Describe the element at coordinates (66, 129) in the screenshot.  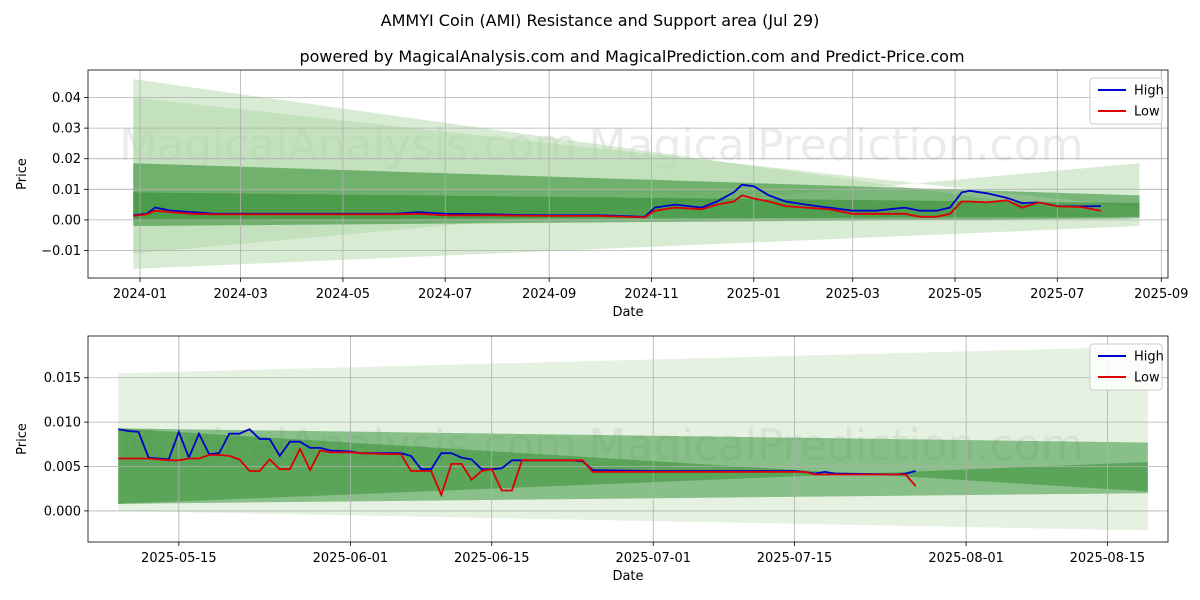
I see `y-tick-label: 0.03` at that location.